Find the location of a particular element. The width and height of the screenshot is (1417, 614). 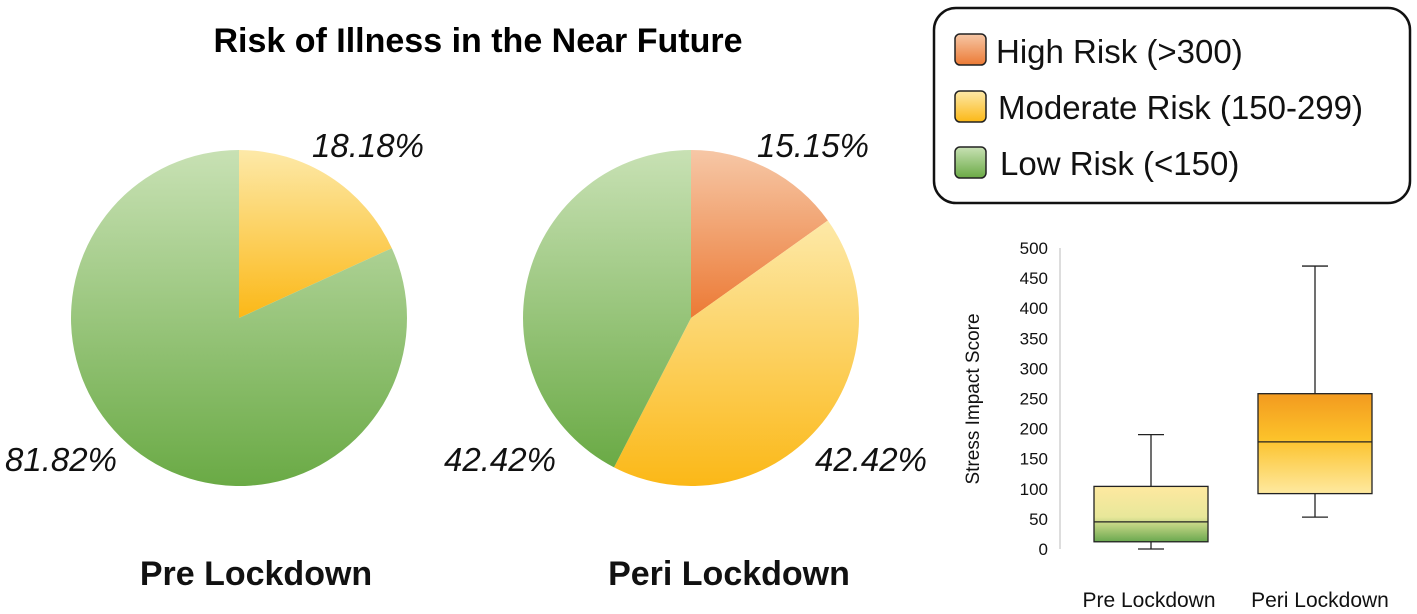

box-y-tick-label: 300 is located at coordinates (1034, 368).